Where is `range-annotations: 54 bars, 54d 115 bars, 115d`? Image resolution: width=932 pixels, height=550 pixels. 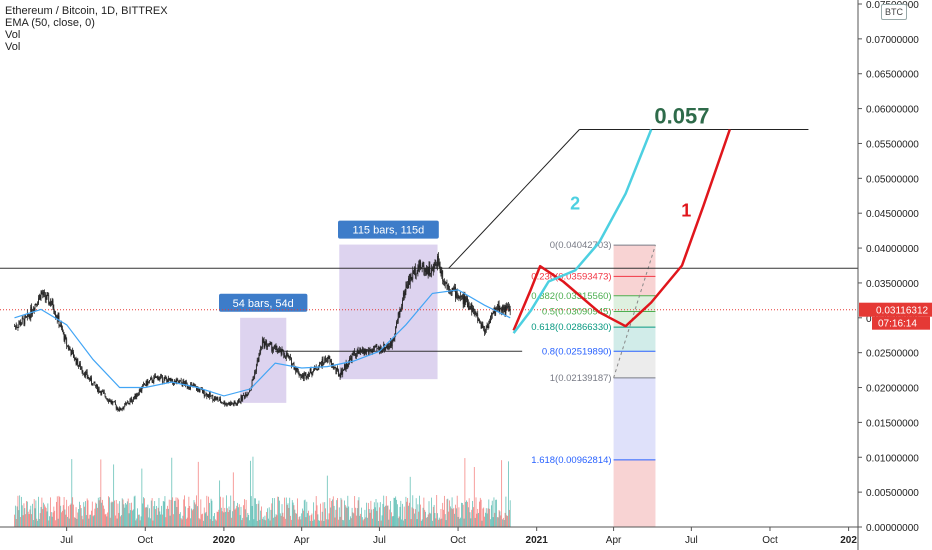
range-annotations: 54 bars, 54d 115 bars, 115d is located at coordinates (329, 311).